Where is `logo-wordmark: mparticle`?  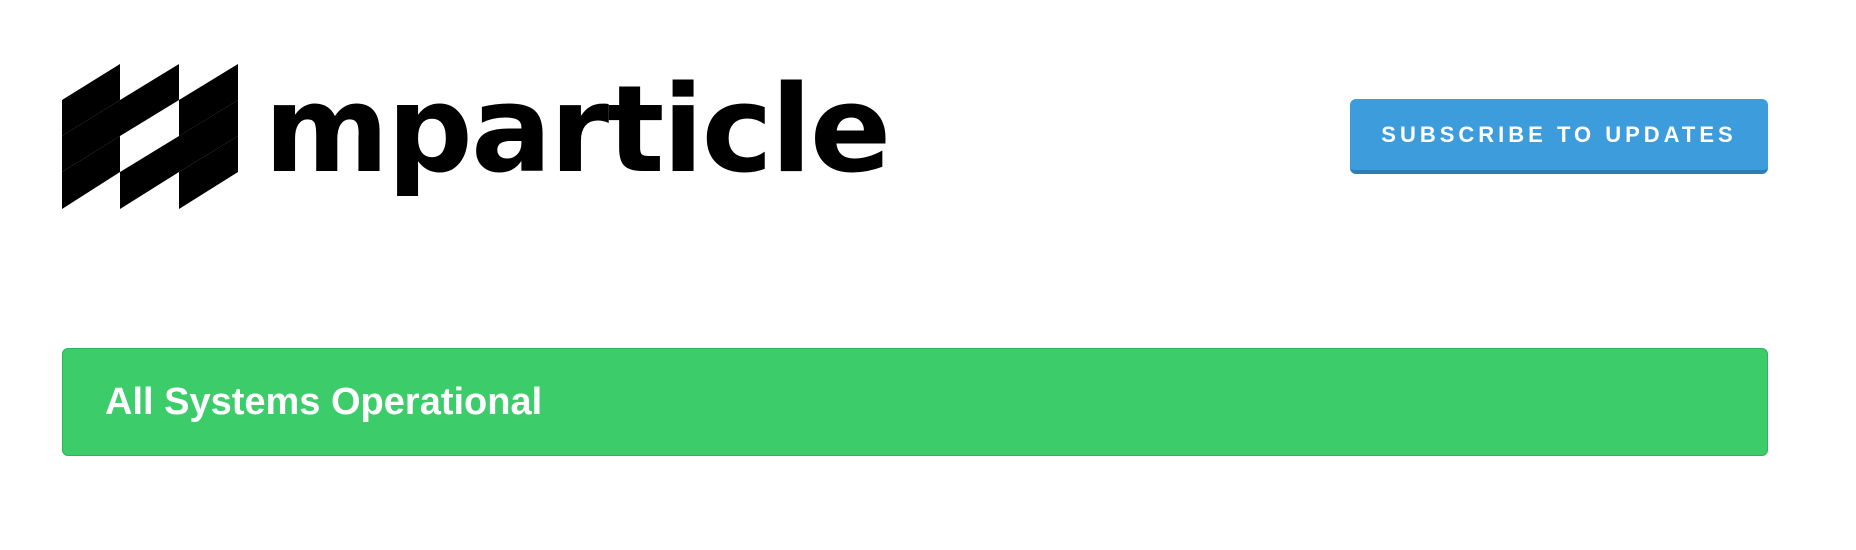
logo-wordmark: mparticle is located at coordinates (577, 130).